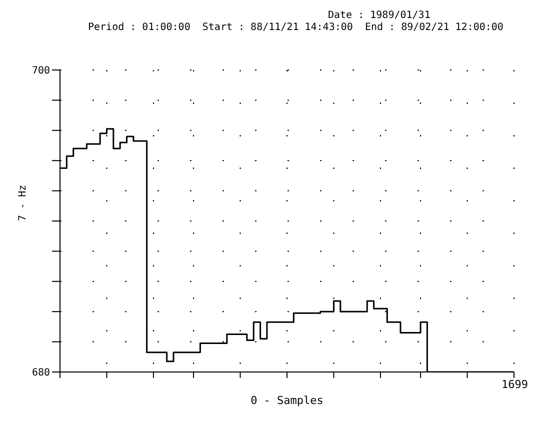  I want to click on x-axis-title: 0 - Samples, so click(287, 400).